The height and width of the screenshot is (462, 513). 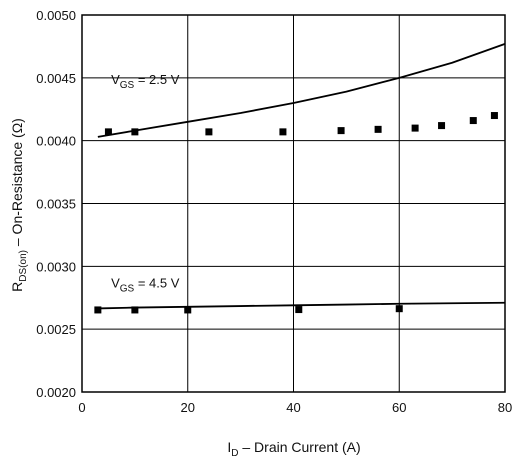 I want to click on y-tick-label: 0.0035, so click(x=56, y=204).